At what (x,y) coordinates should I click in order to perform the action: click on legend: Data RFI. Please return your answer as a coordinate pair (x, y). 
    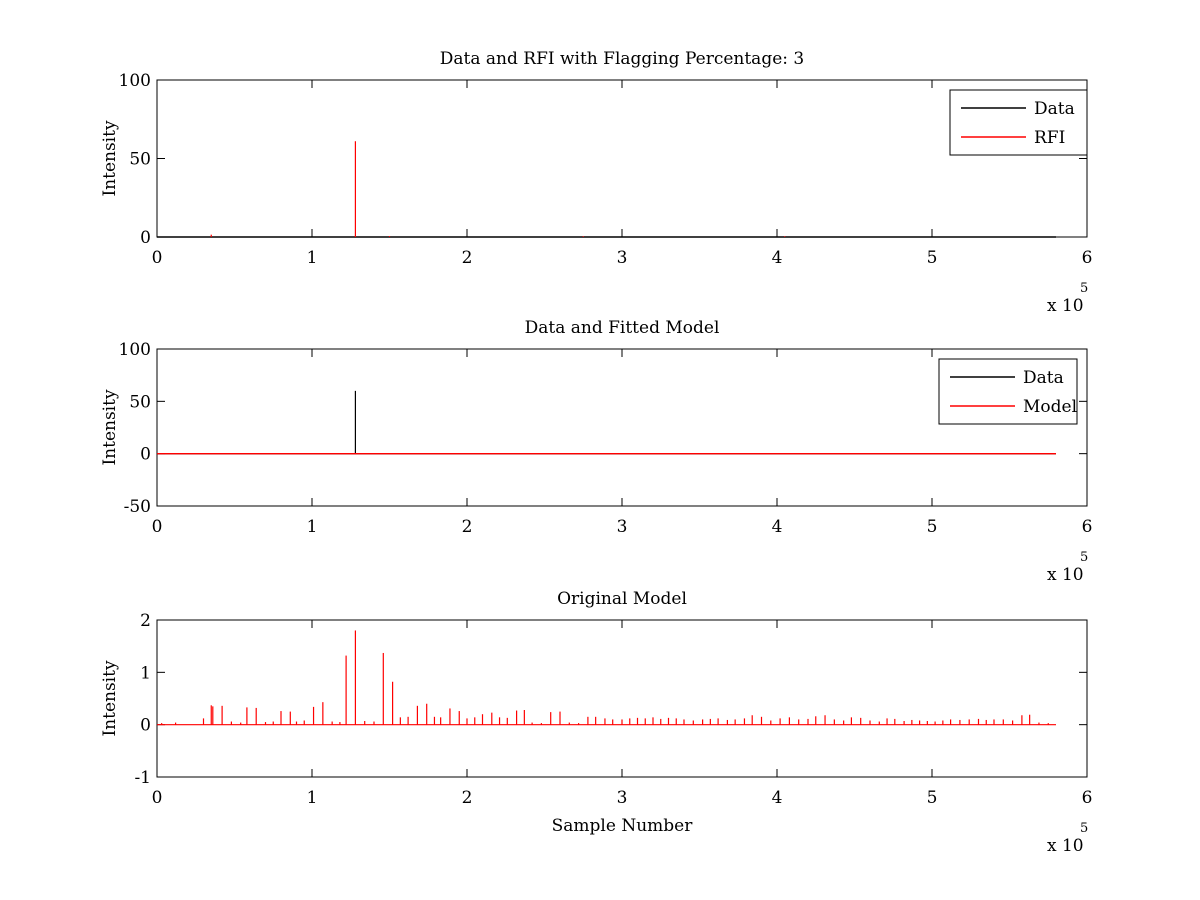
    Looking at the image, I should click on (1018, 122).